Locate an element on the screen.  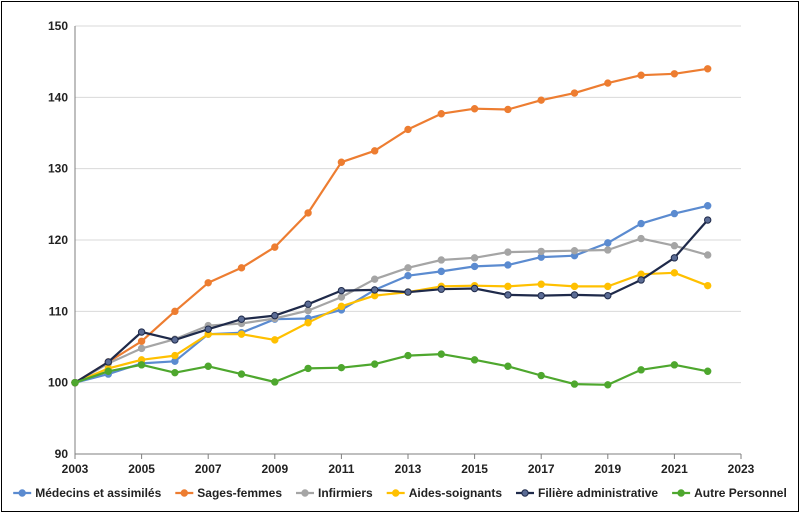
x-tick-label: 2023 is located at coordinates (741, 469).